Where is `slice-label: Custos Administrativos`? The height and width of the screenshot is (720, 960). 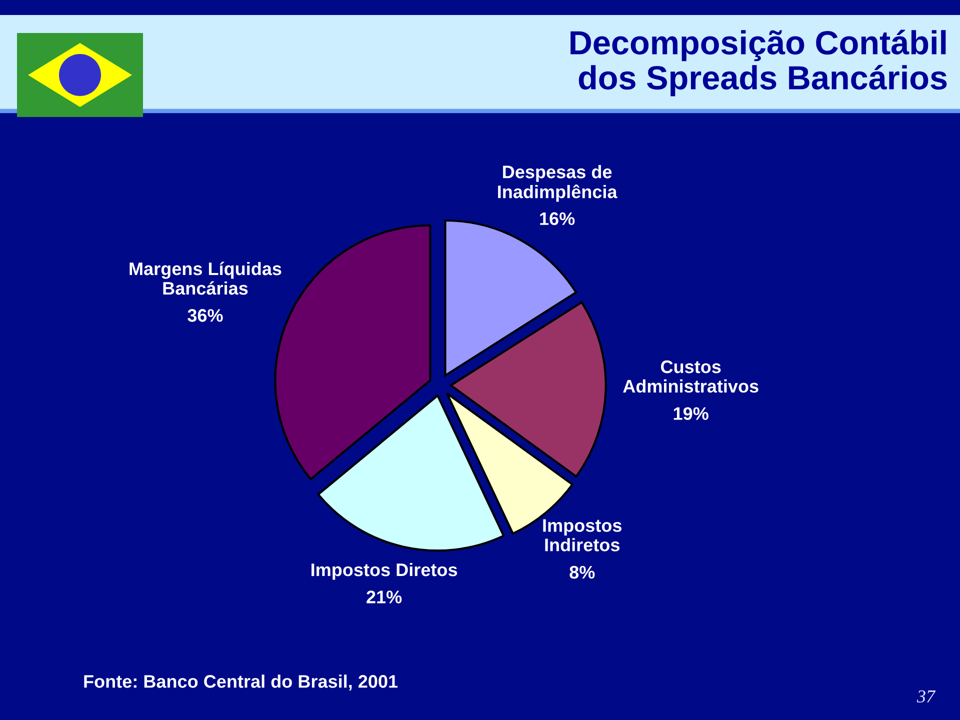 slice-label: Custos Administrativos is located at coordinates (690, 376).